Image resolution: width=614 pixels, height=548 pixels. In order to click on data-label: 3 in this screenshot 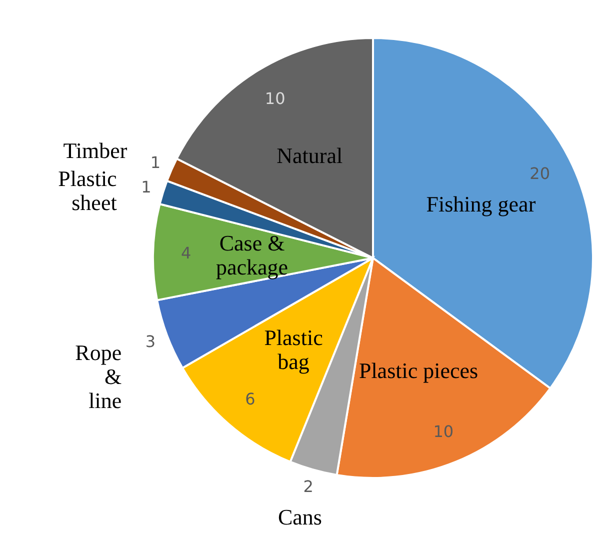, I will do `click(150, 341)`.